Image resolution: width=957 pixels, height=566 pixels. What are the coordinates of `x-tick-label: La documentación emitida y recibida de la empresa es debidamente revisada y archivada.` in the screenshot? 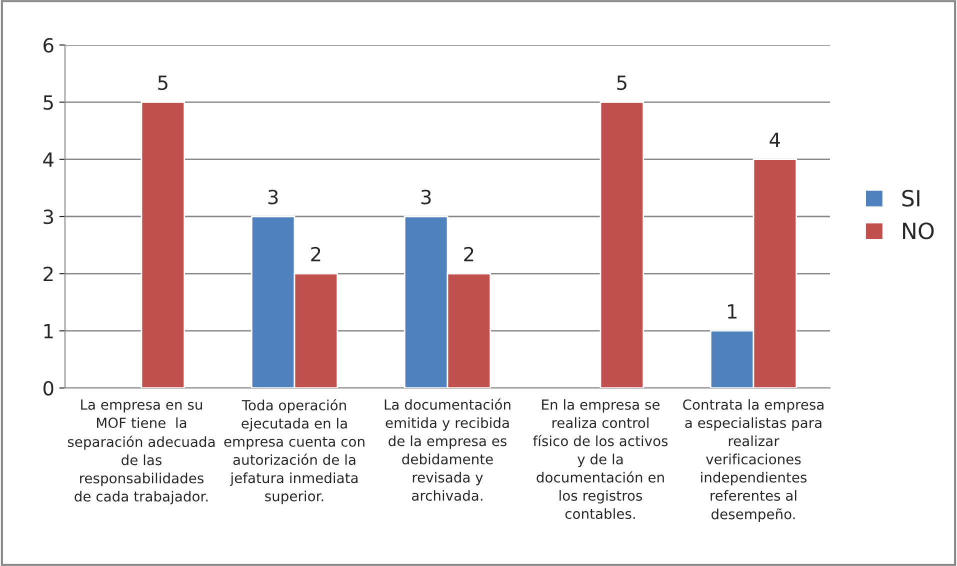 It's located at (447, 449).